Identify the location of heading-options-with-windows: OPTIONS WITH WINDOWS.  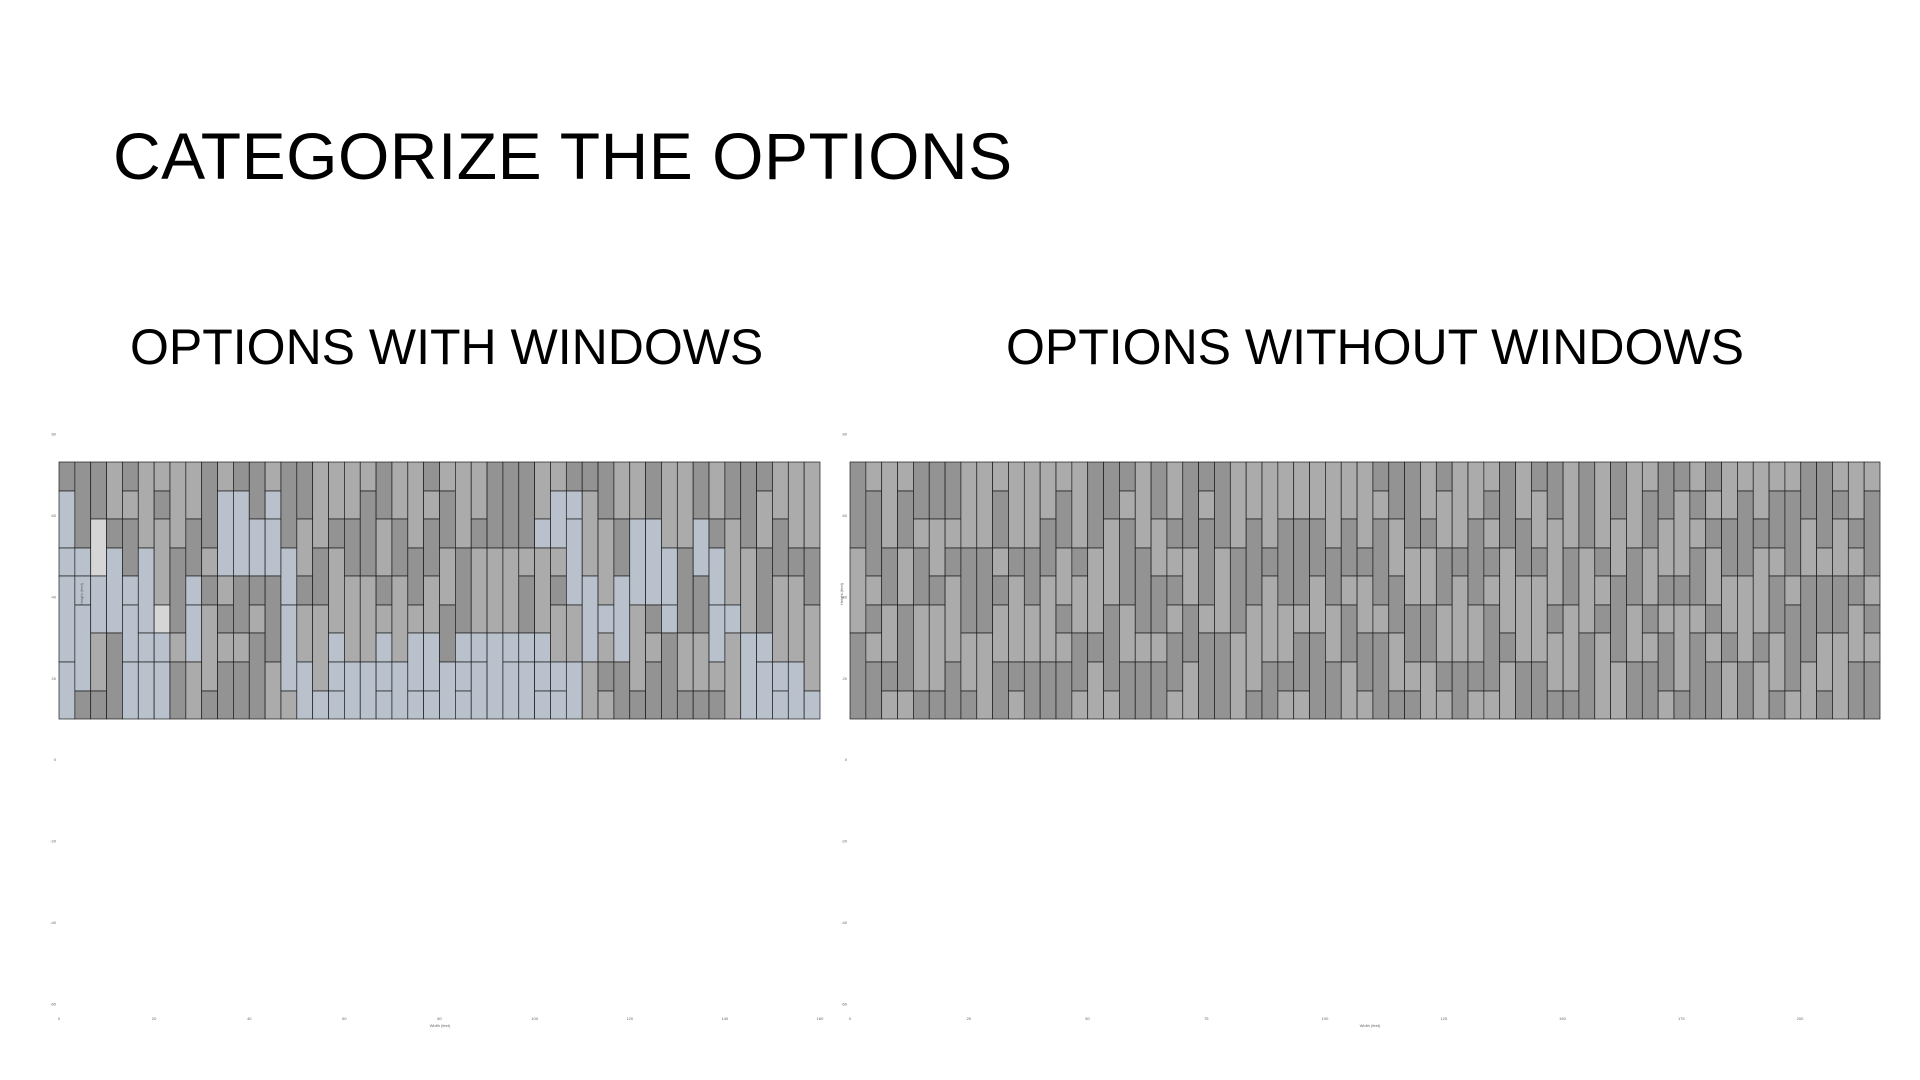
(447, 347).